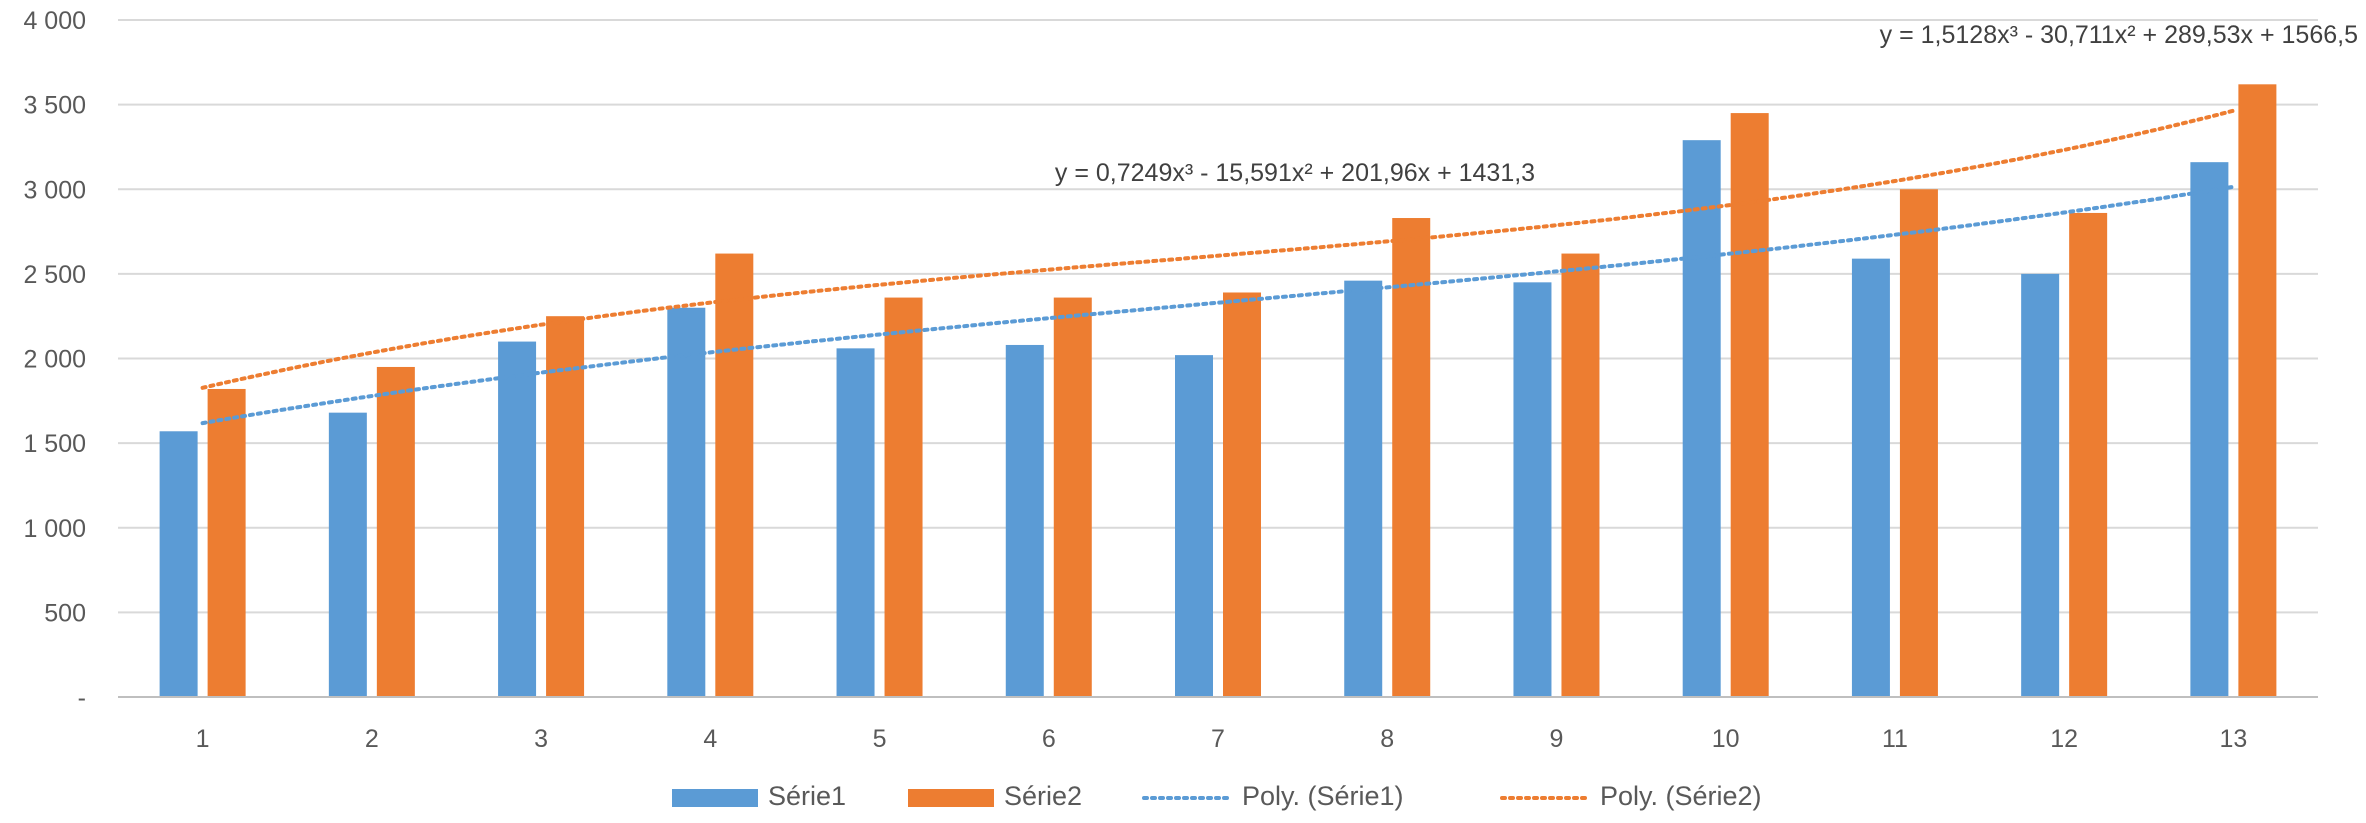  I want to click on legend-trend-label-1: Poly. (Série1), so click(1323, 796).